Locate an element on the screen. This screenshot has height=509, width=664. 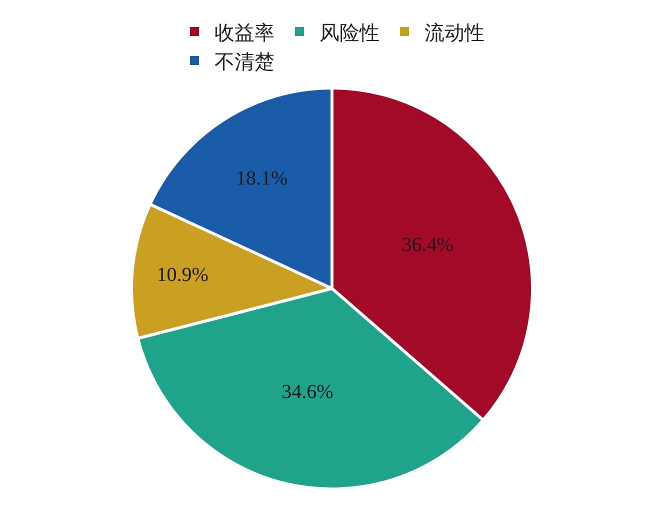
legend-label: 流动性 is located at coordinates (454, 32).